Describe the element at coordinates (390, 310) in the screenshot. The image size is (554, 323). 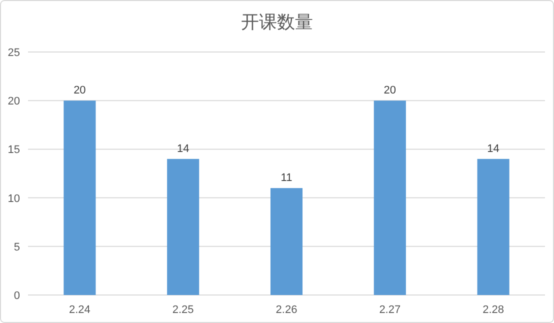
I see `x-tick-label: 2.27` at that location.